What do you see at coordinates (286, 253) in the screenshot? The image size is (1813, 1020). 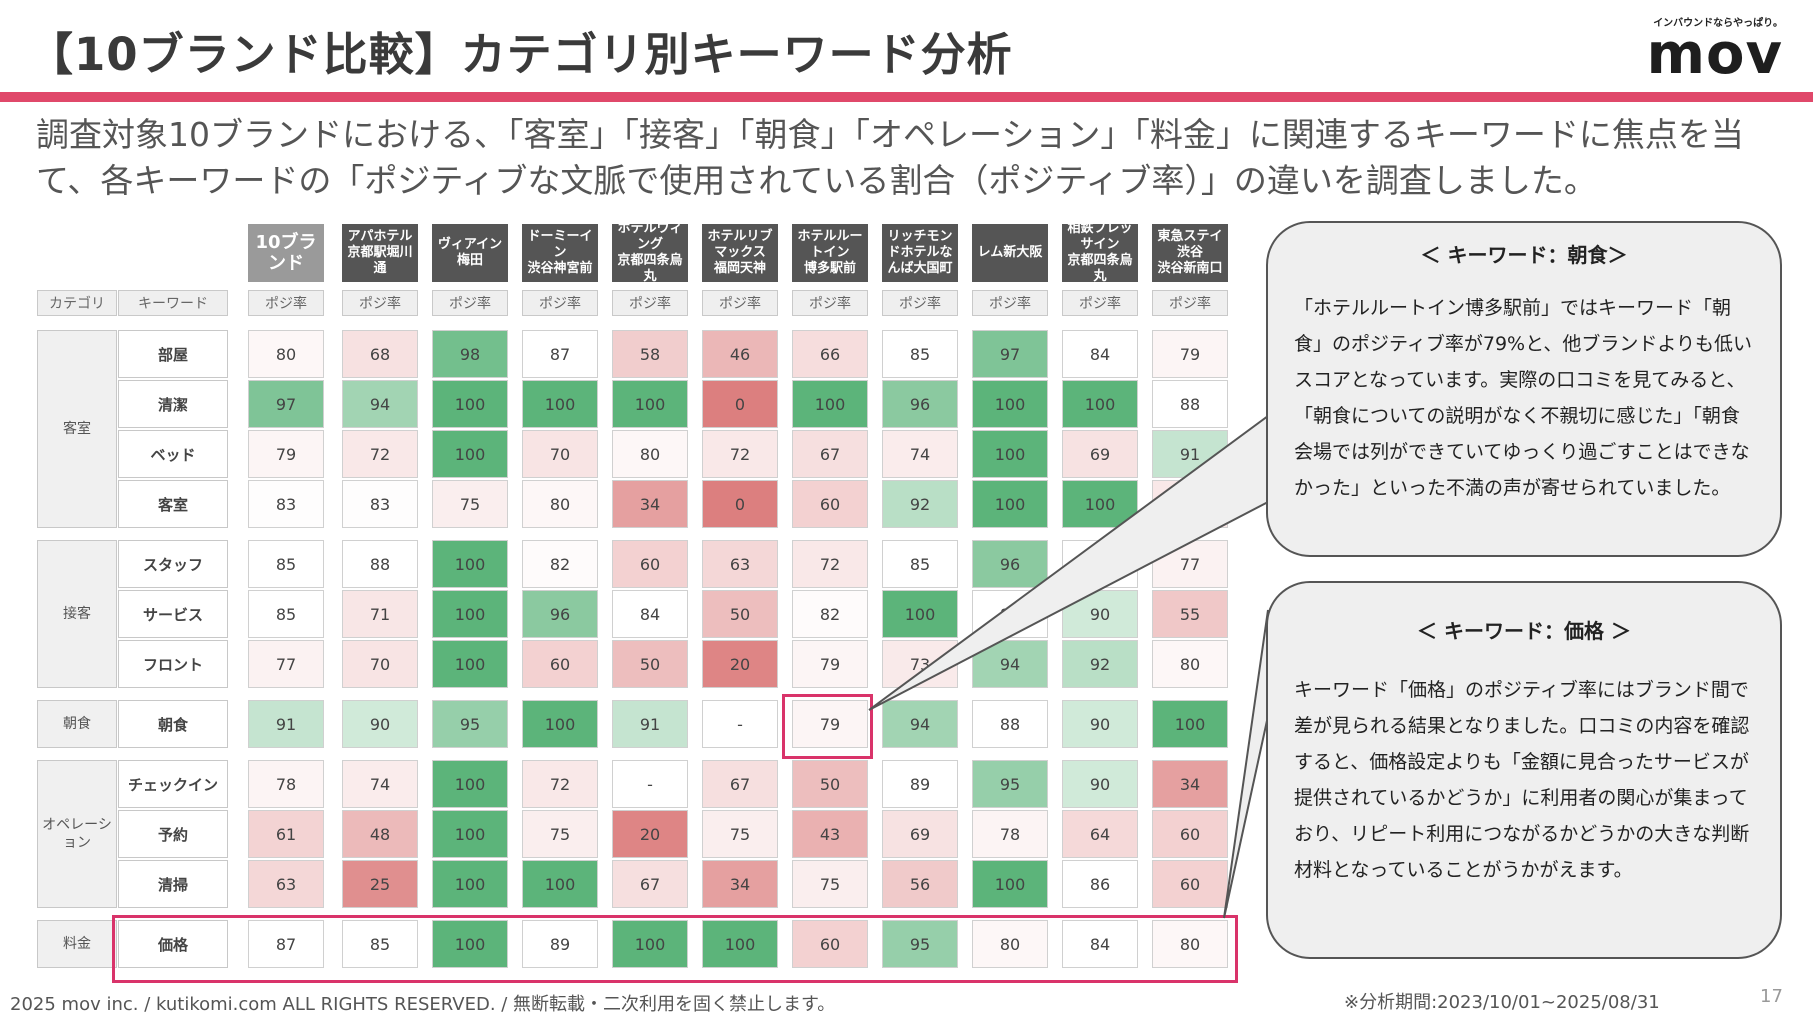 I see `column-header: 10ブランド` at bounding box center [286, 253].